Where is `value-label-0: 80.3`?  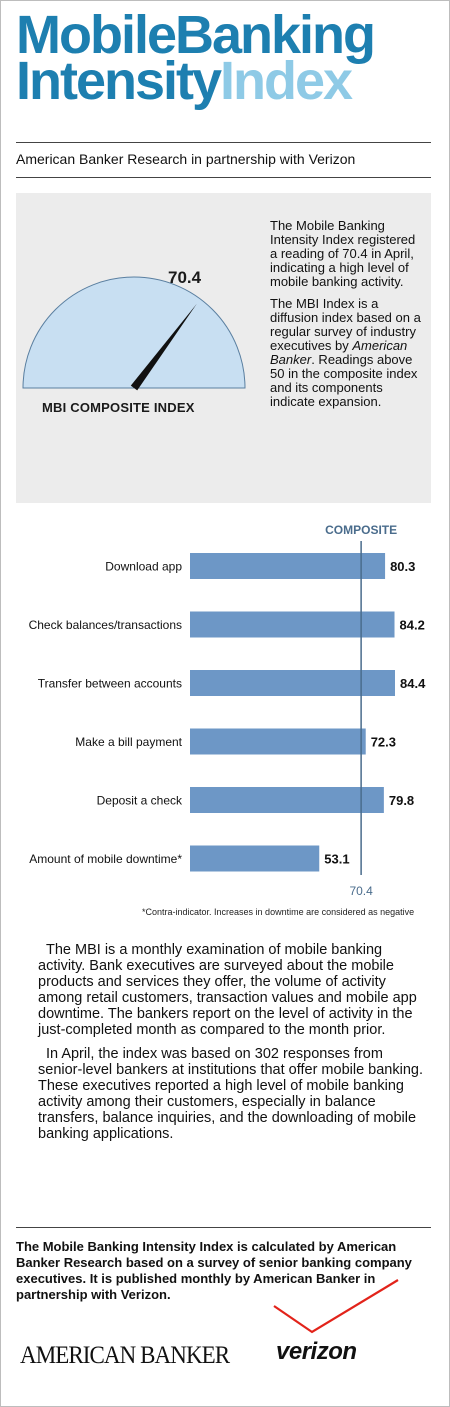
value-label-0: 80.3 is located at coordinates (402, 566).